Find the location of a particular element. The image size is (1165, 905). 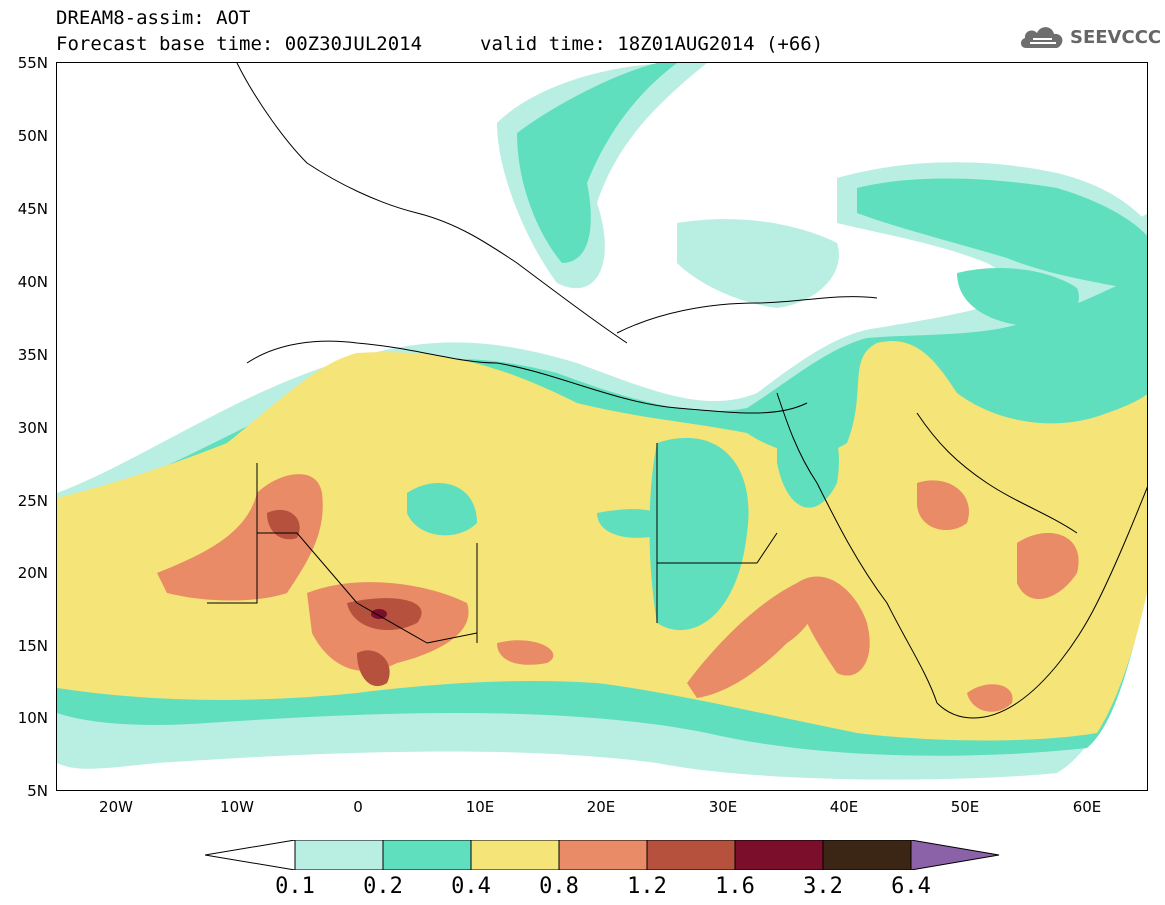

colorbar-label: 1.6 is located at coordinates (735, 886).